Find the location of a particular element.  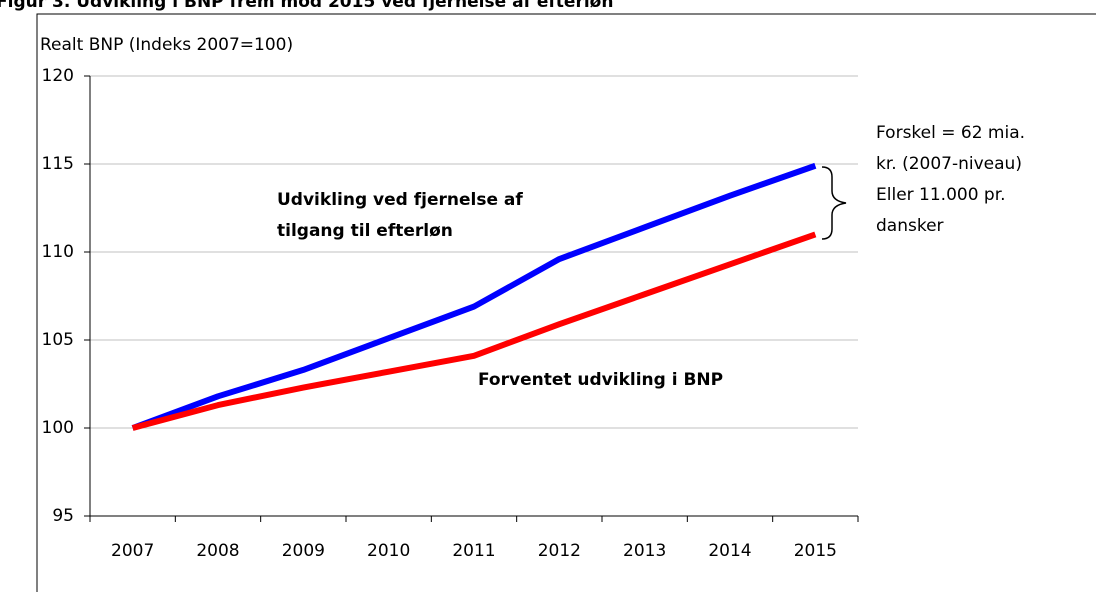

annotation: tilgang til efterløn is located at coordinates (365, 231).